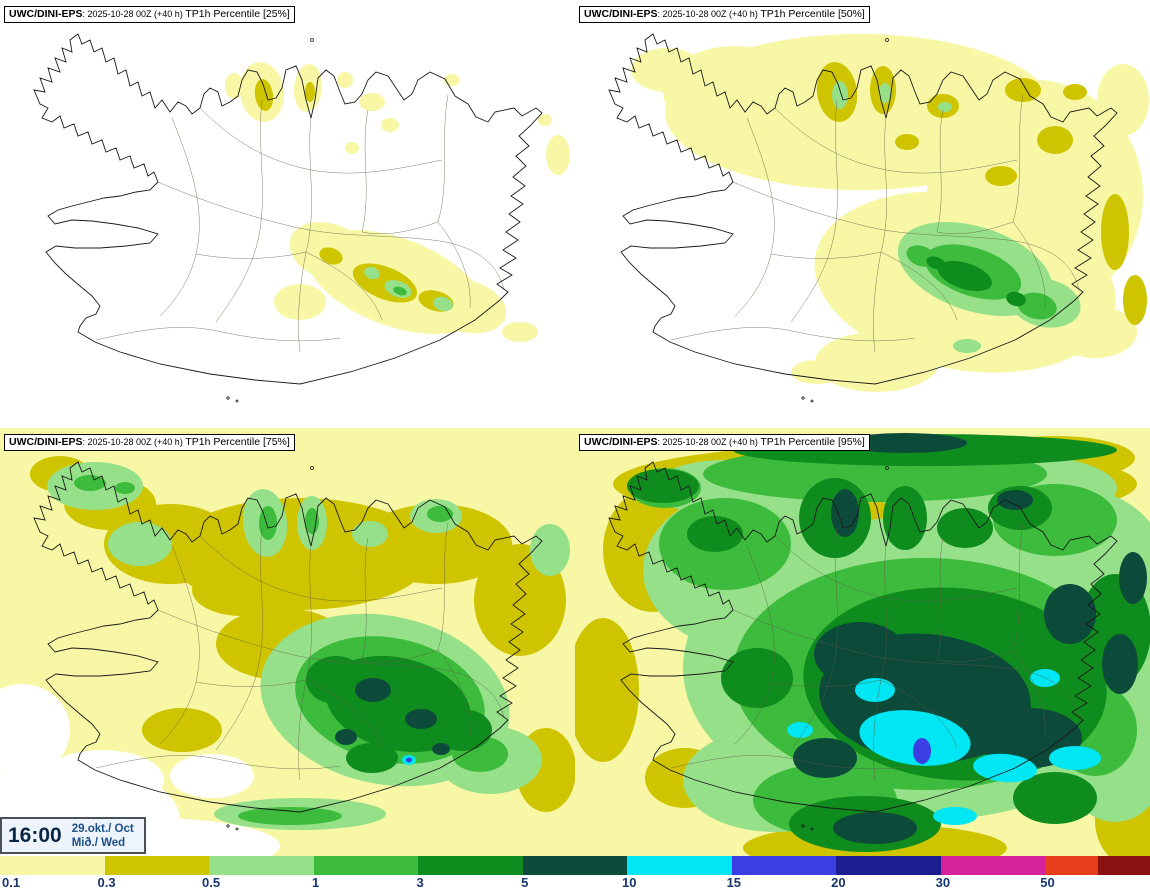 This screenshot has height=891, width=1150. Describe the element at coordinates (106, 882) in the screenshot. I see `colorbar-tick-label: 0.3` at that location.